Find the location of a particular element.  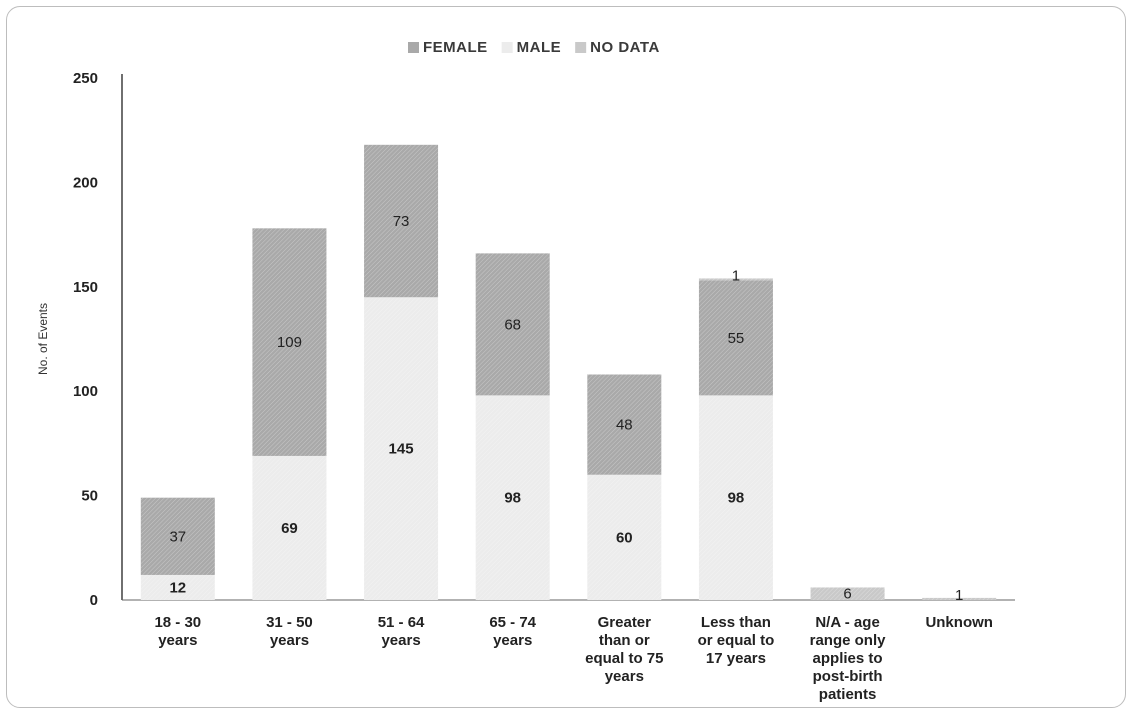

chart-legend: FEMALE MALE NO DATA is located at coordinates (534, 47).